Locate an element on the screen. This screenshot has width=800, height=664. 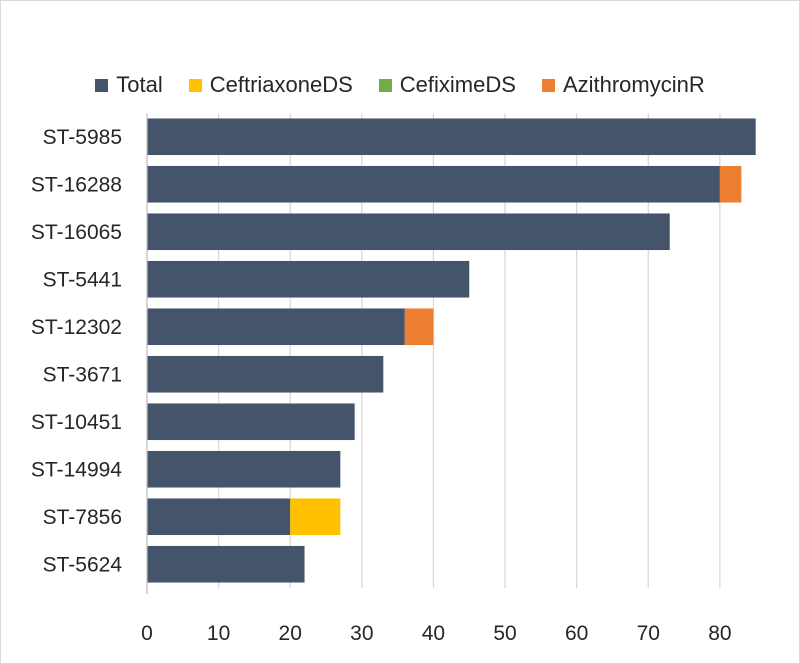
x-tick-label: 50 is located at coordinates (504, 633).